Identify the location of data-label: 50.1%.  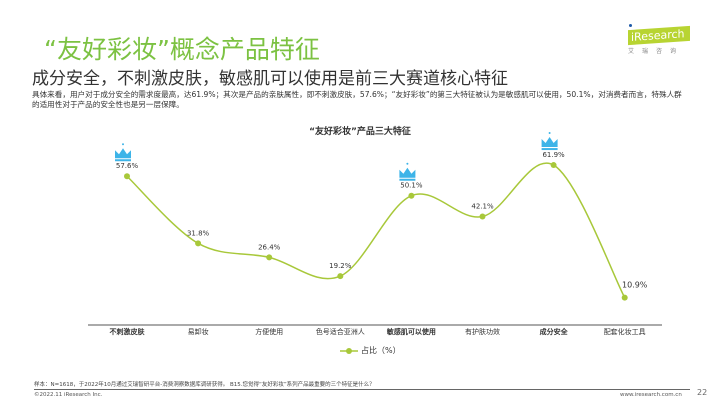
(411, 186).